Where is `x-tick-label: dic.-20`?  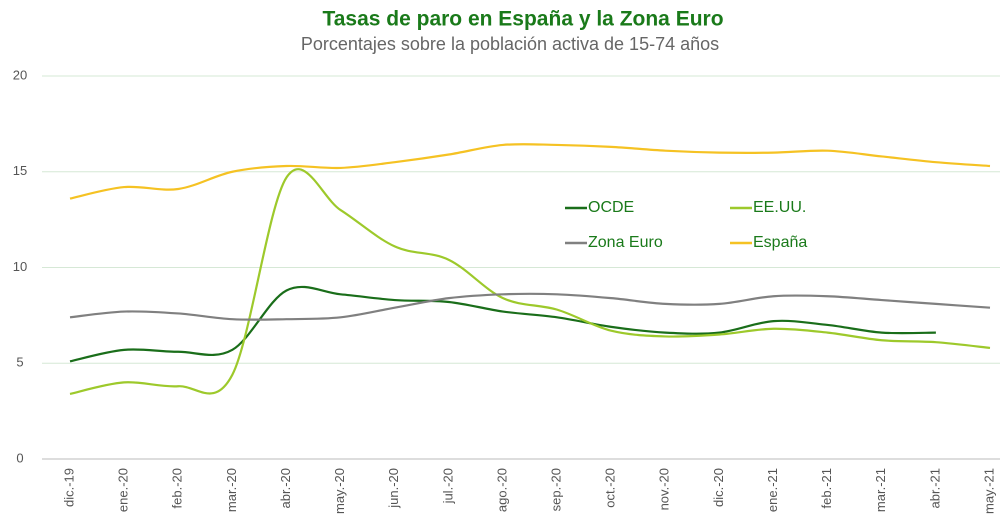
x-tick-label: dic.-20 is located at coordinates (718, 487).